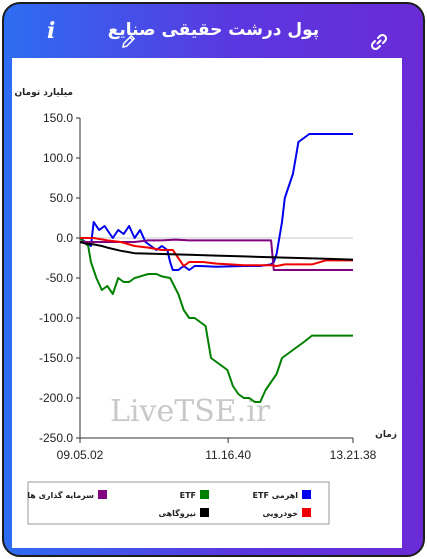 The image size is (427, 559). I want to click on legend-entry-label: خودرویی, so click(280, 513).